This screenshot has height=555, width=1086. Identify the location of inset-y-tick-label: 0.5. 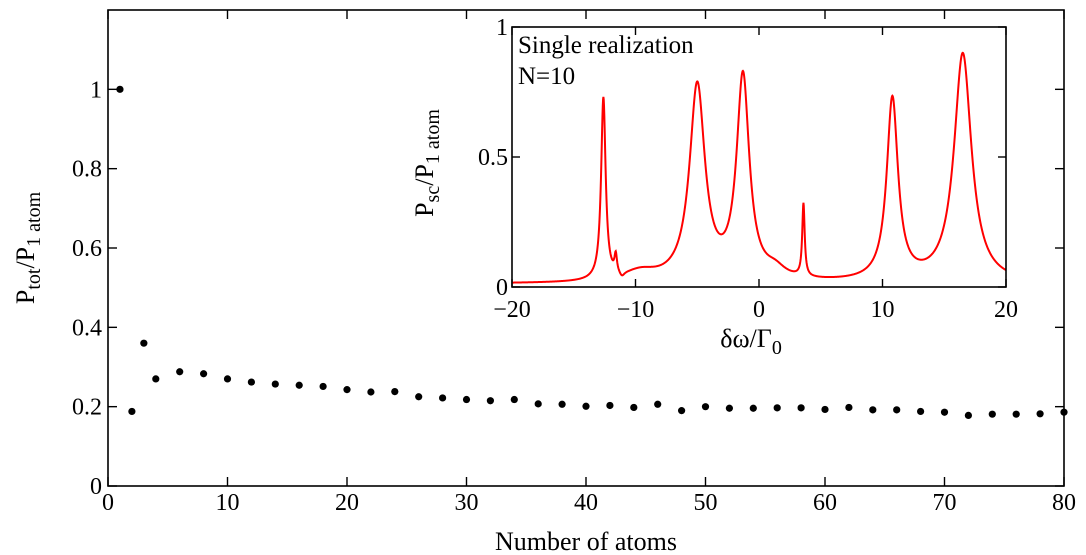
(493, 158).